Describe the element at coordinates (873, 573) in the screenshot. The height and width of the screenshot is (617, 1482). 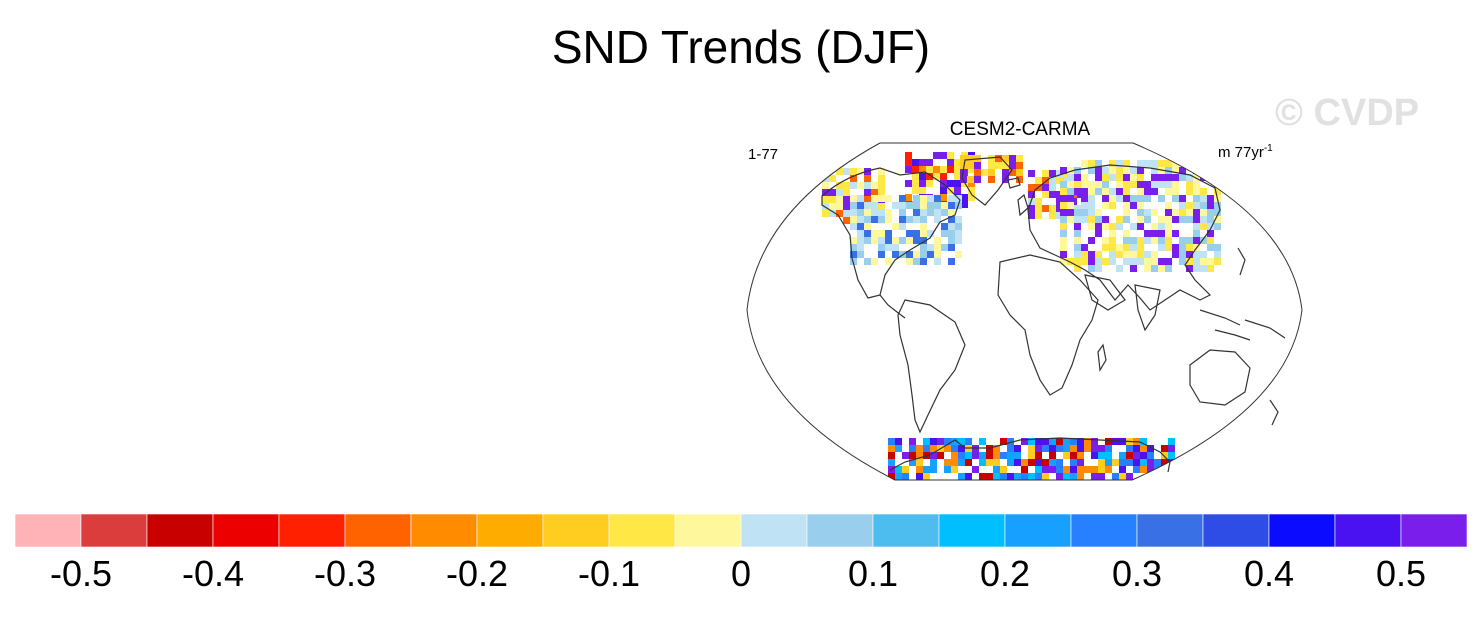
I see `colorbar-tick-label: 0.1` at that location.